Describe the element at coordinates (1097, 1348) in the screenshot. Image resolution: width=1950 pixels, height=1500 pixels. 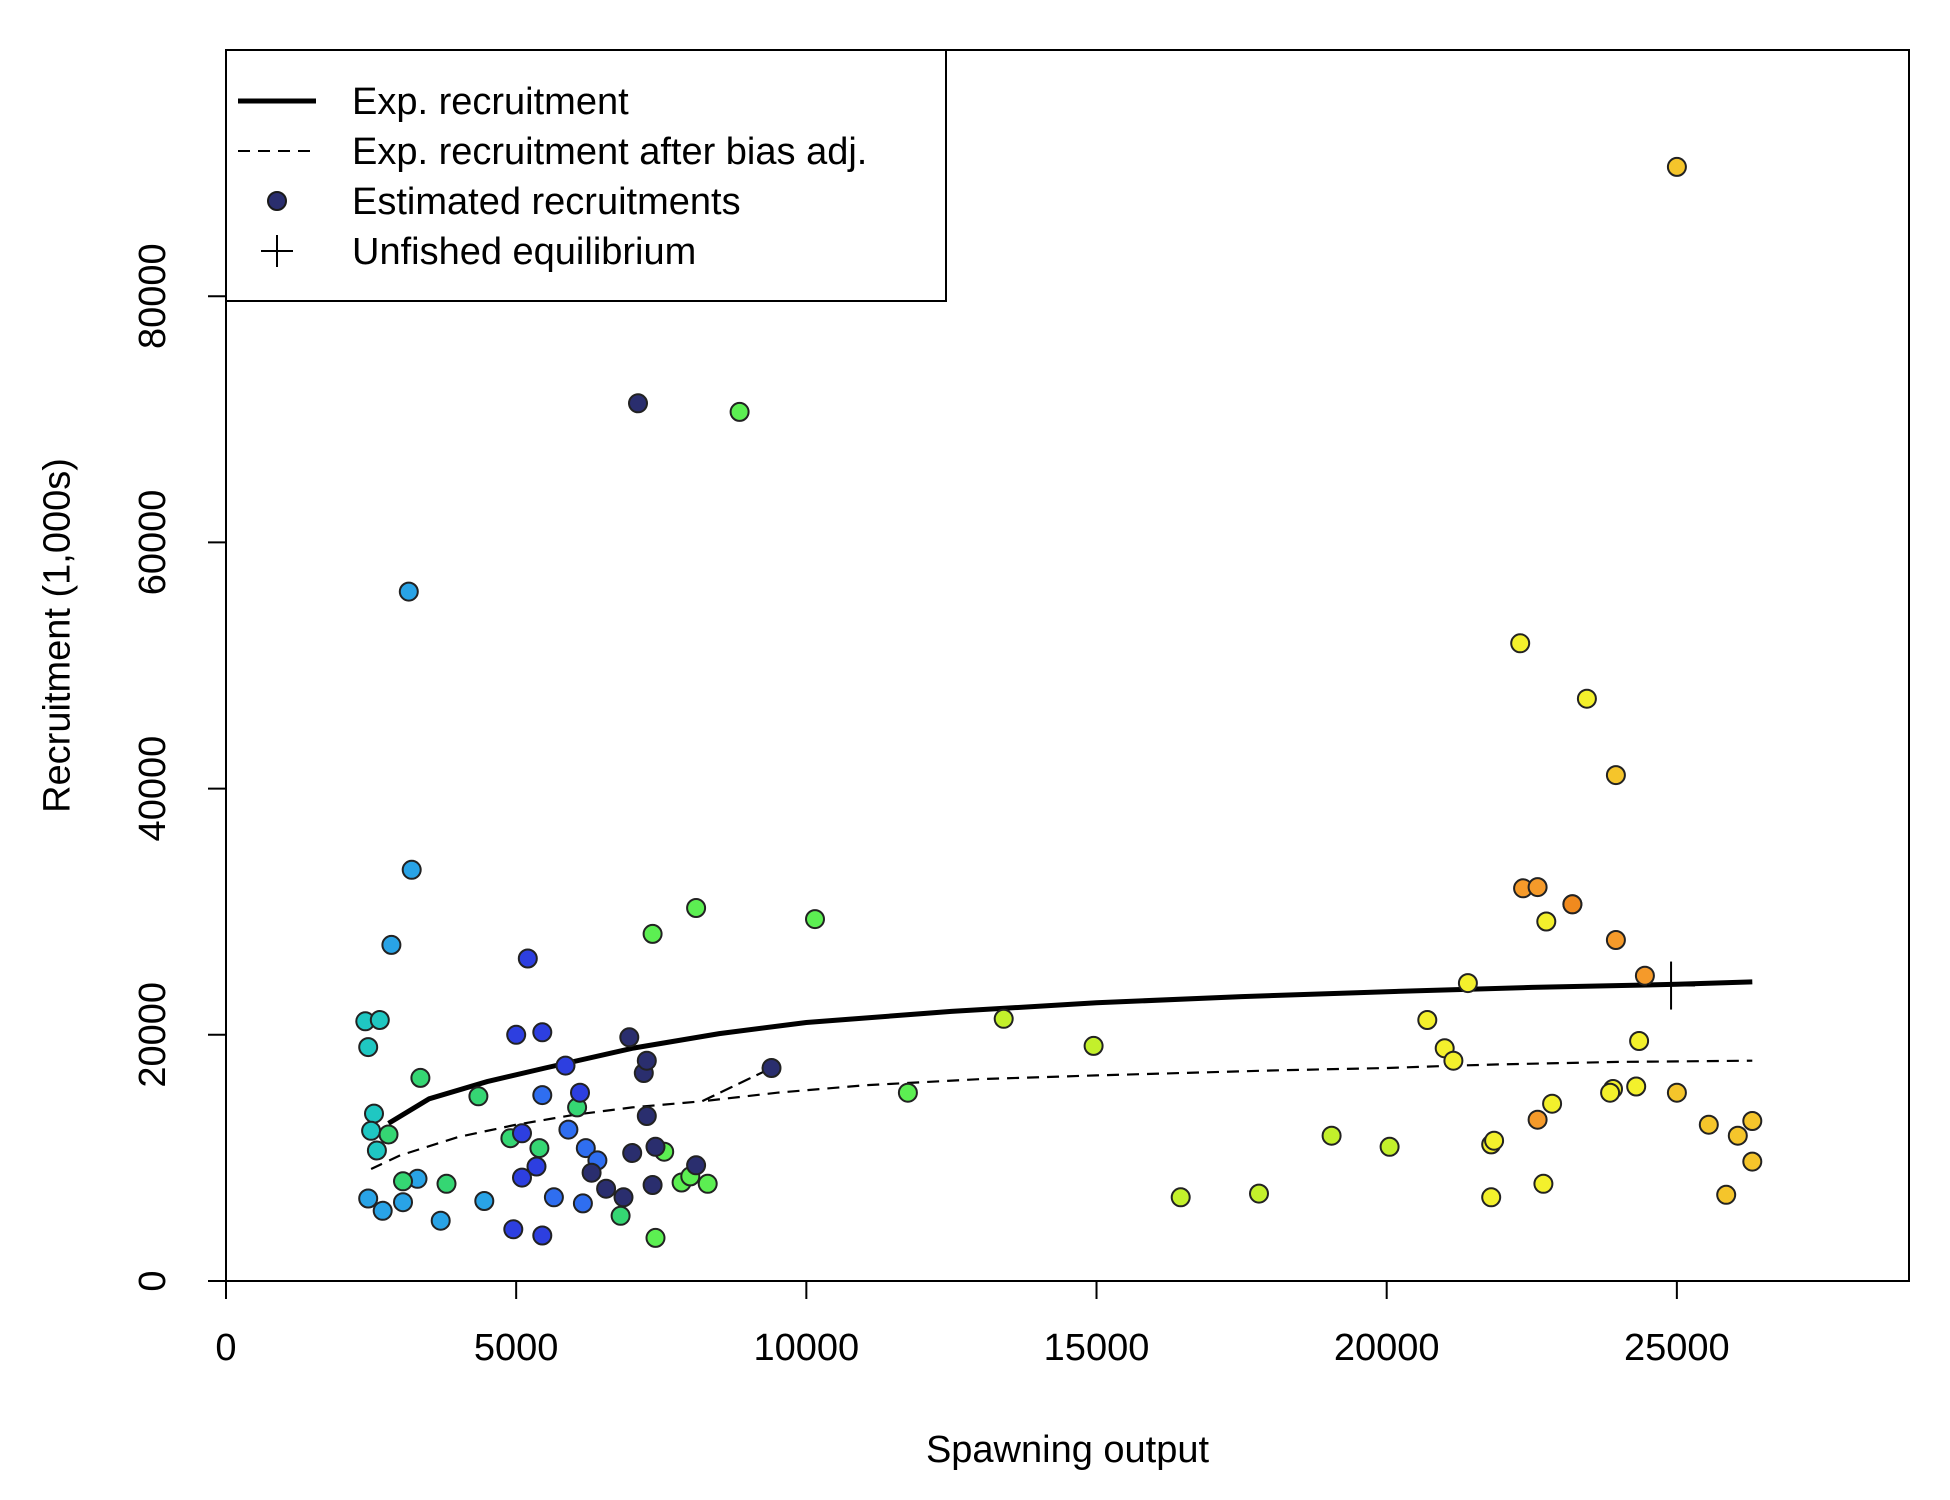
I see `x-tick-label: 15000` at that location.